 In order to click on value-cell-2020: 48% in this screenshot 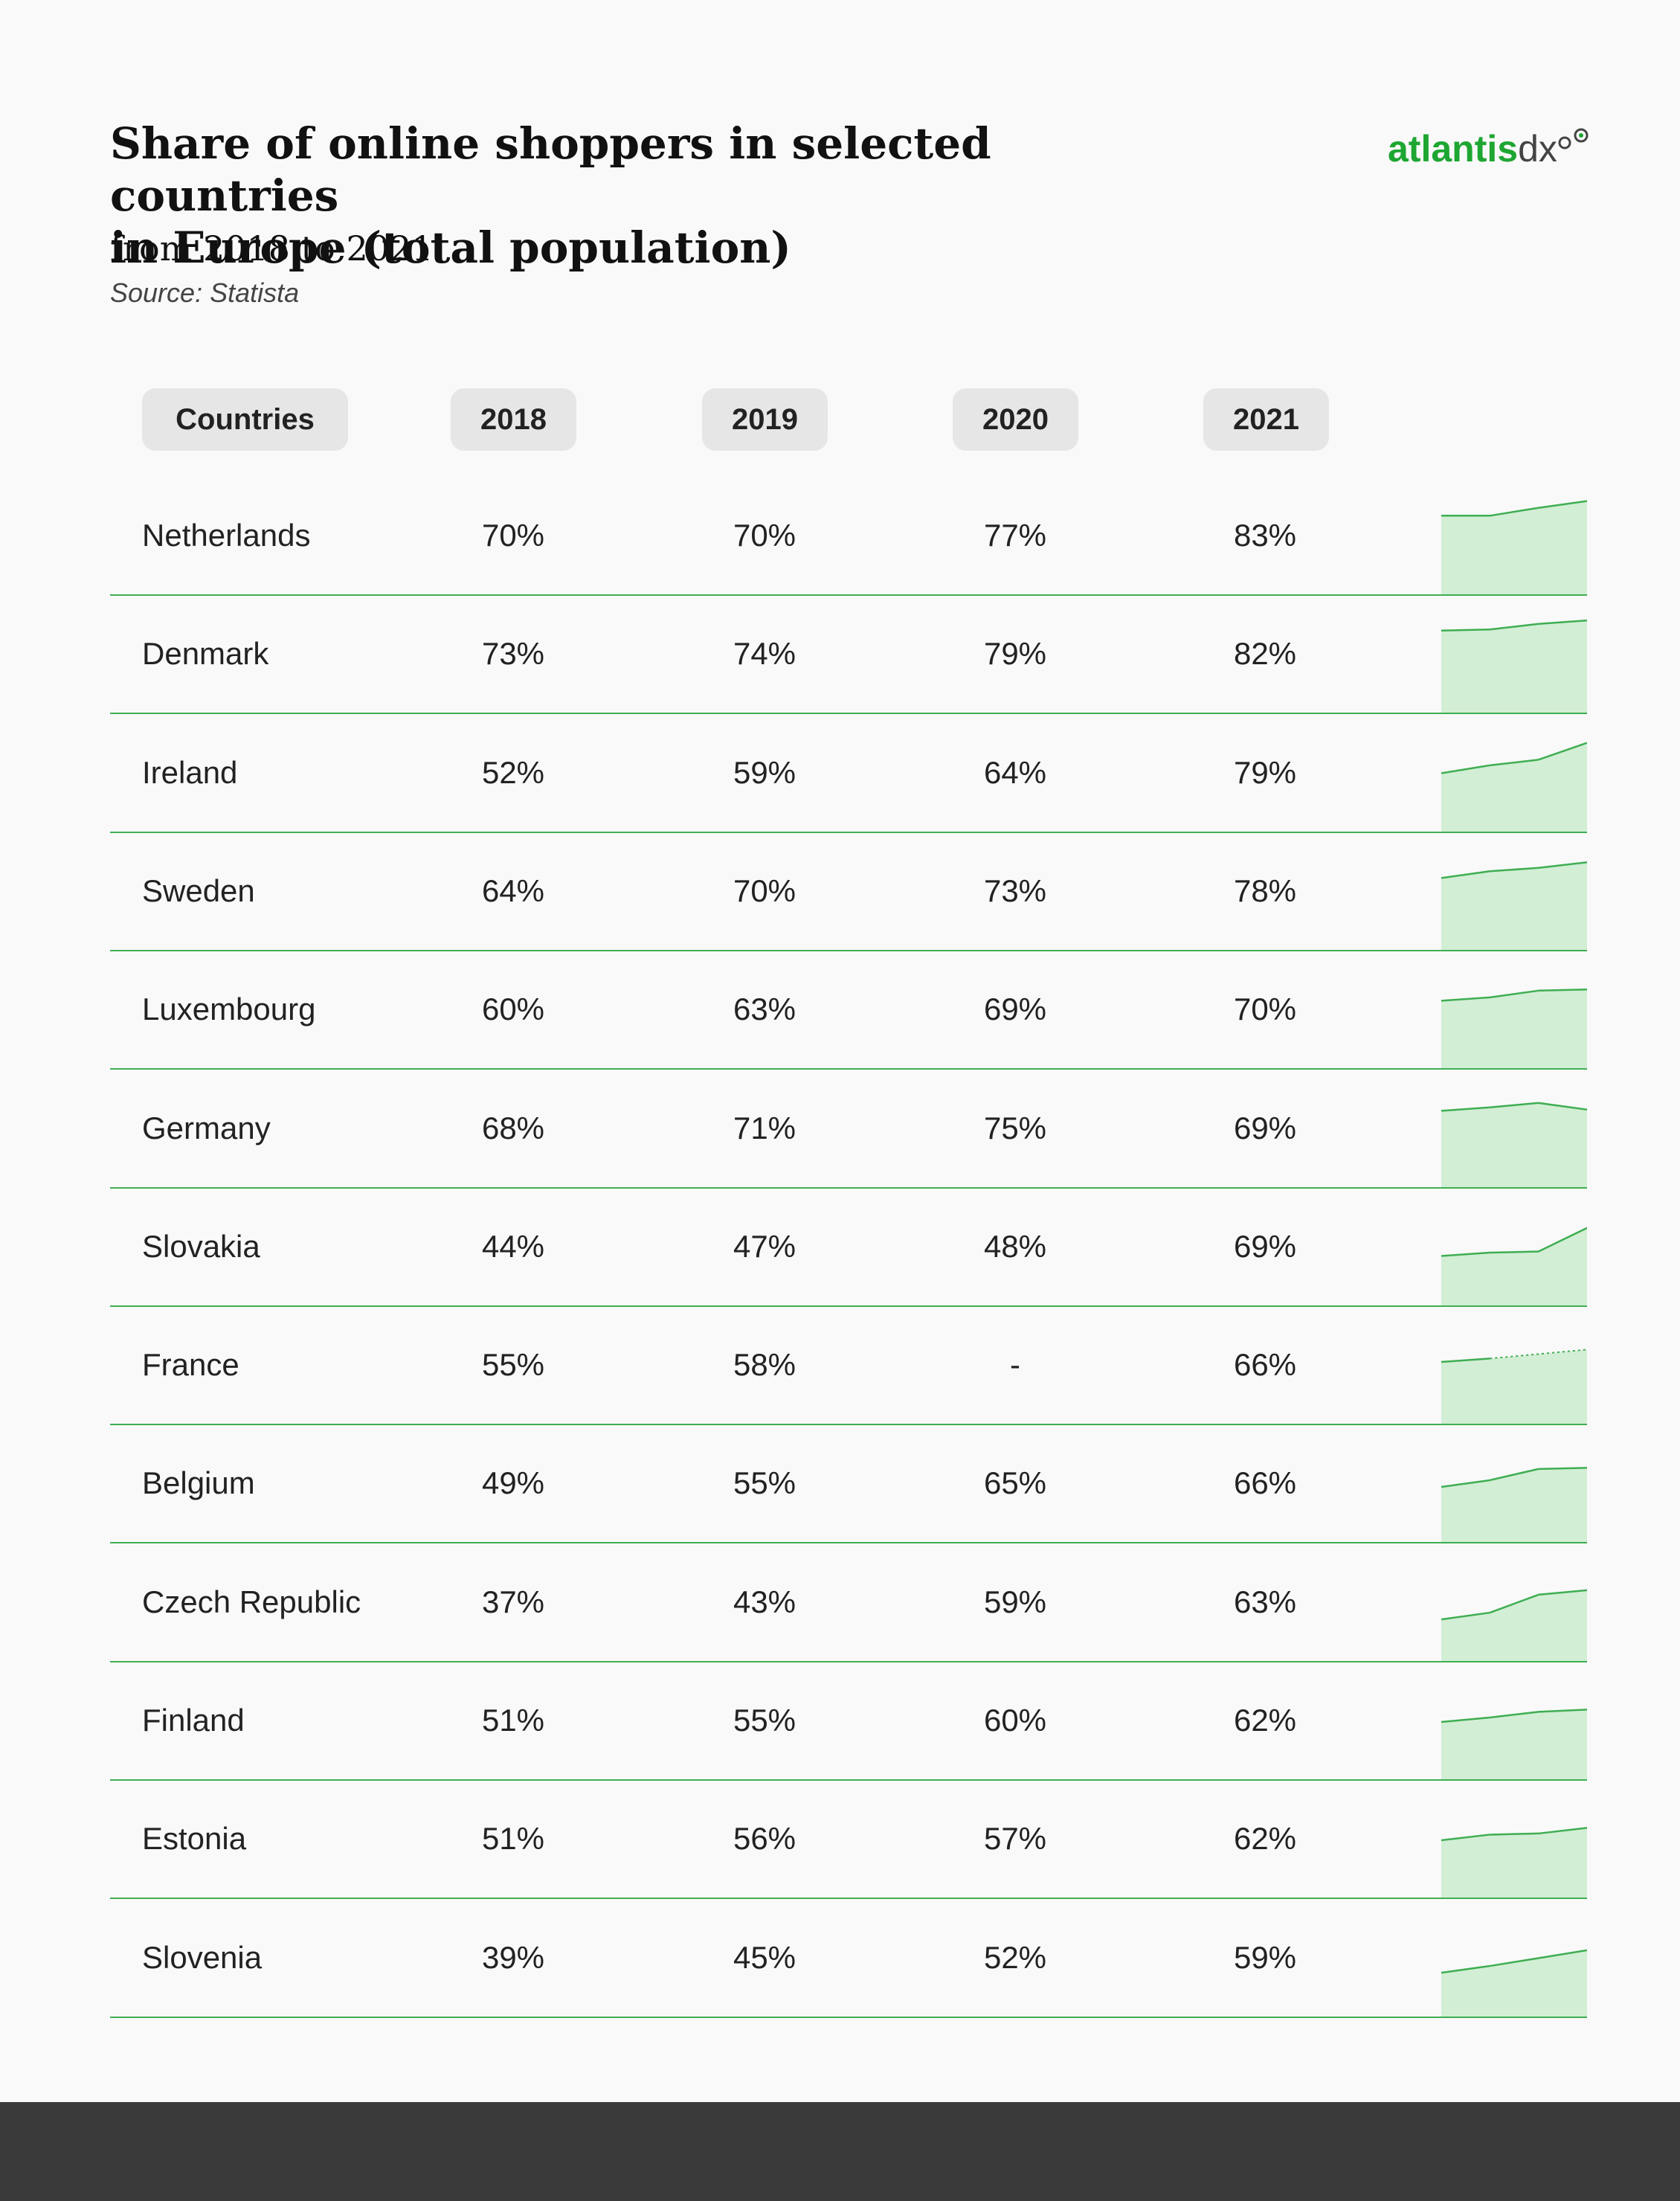, I will do `click(1015, 1246)`.